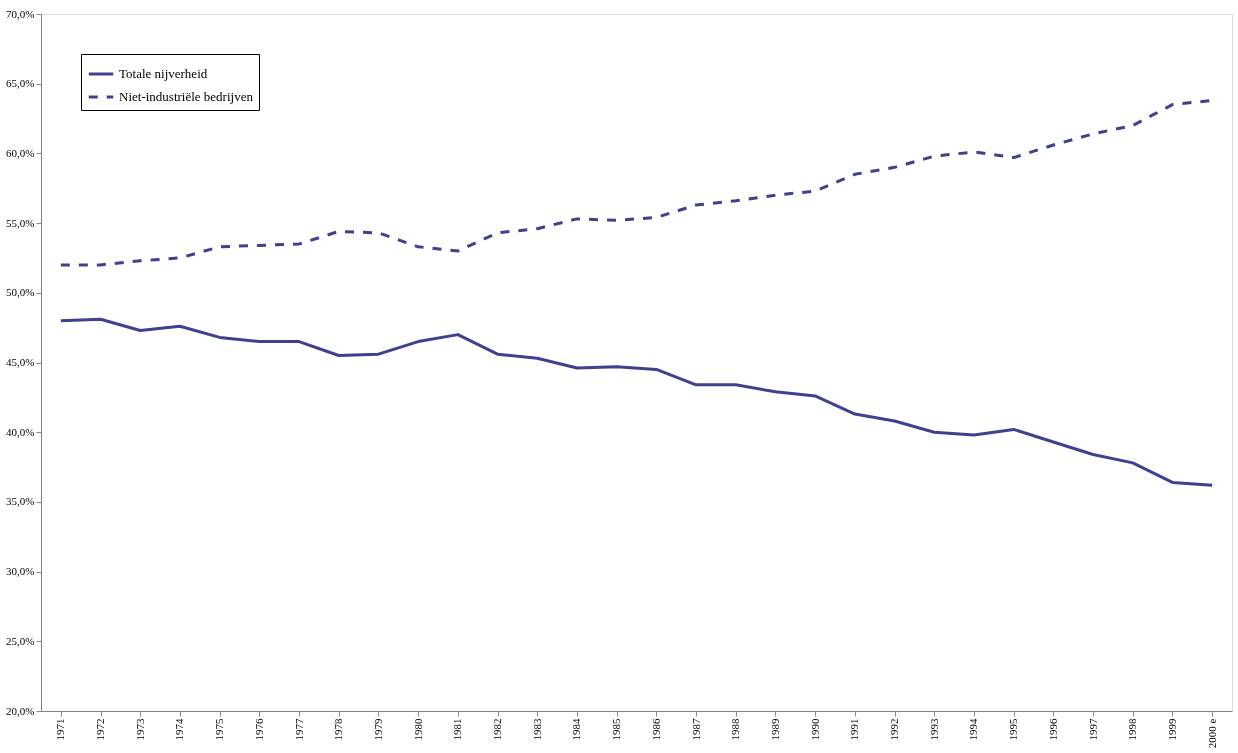 This screenshot has width=1238, height=753. What do you see at coordinates (655, 729) in the screenshot?
I see `x-tick-label: 1986` at bounding box center [655, 729].